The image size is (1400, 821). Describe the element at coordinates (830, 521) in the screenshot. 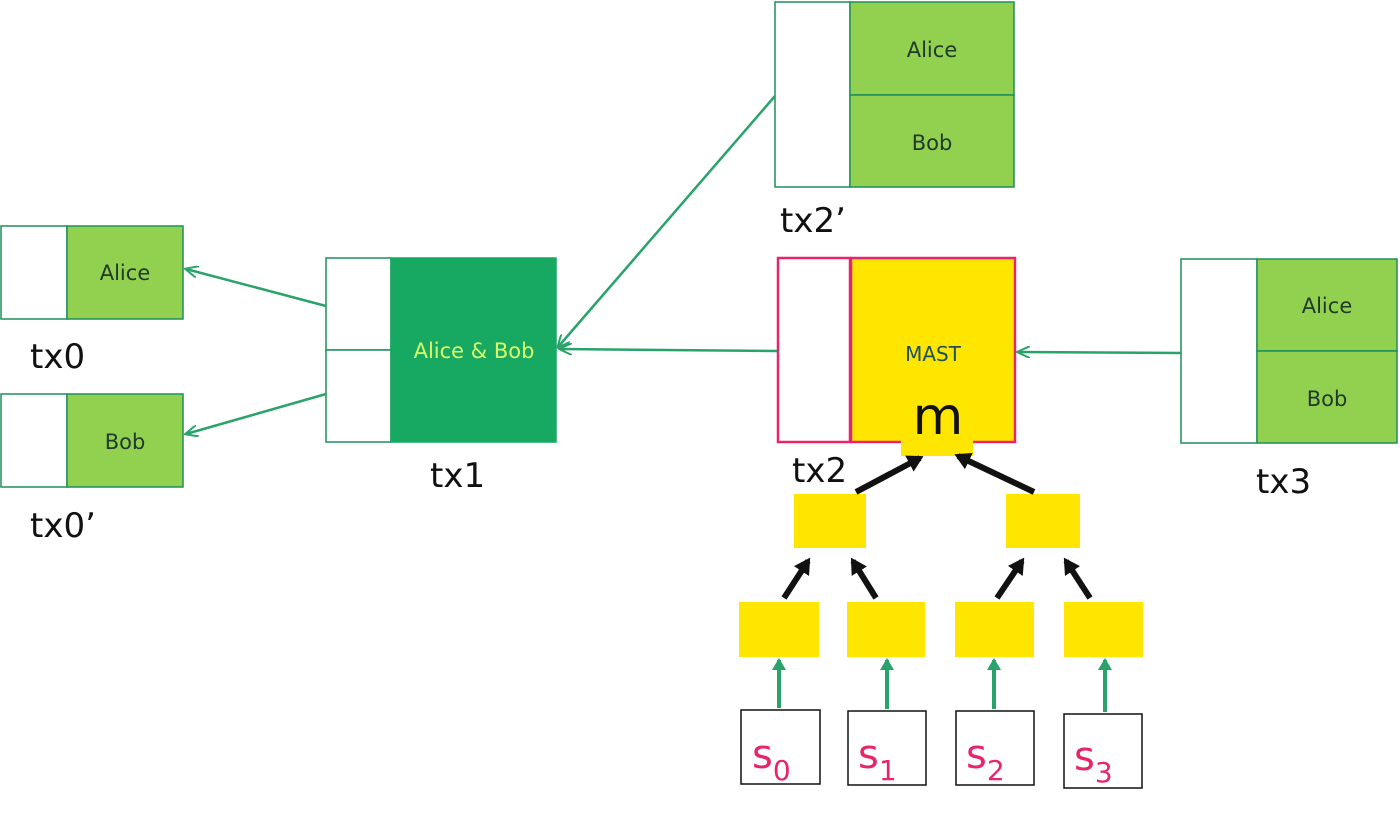

I see `merkle-node-left` at that location.